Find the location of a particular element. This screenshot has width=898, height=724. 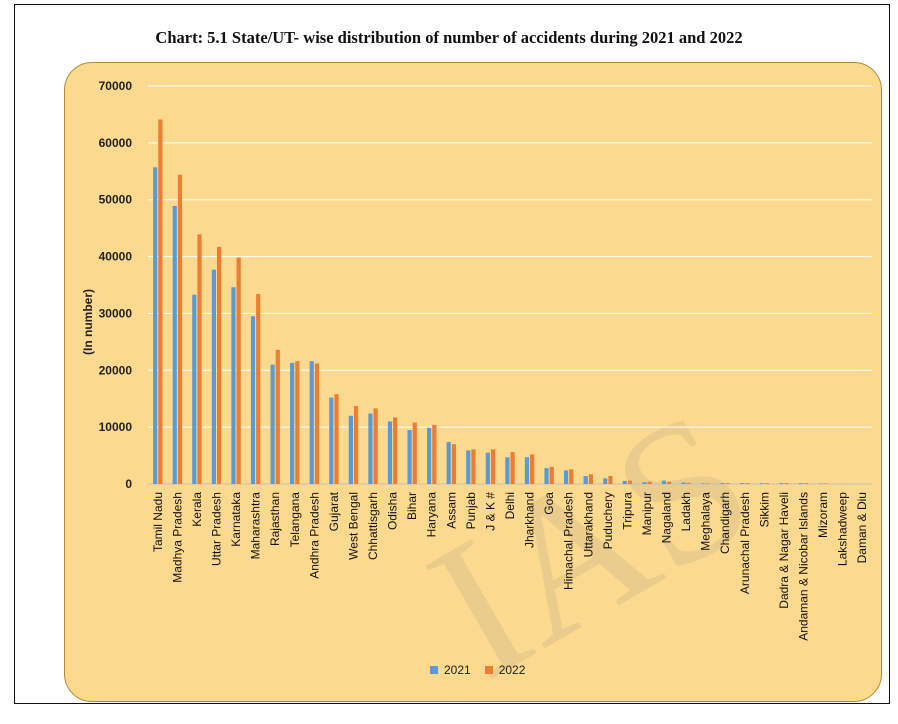

legend-swatch-2022 is located at coordinates (489, 670).